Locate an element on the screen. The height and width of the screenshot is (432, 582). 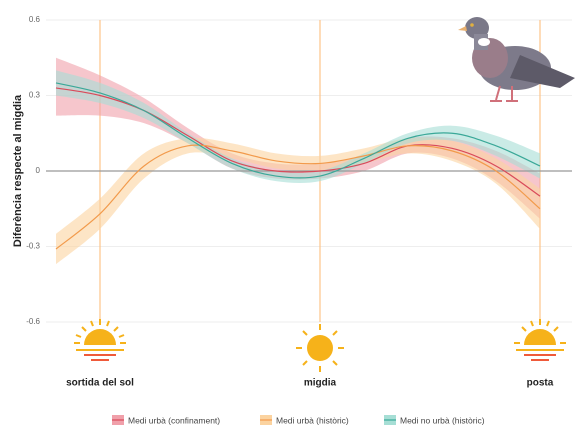
y-tick-label: 0.6 is located at coordinates (35, 19).